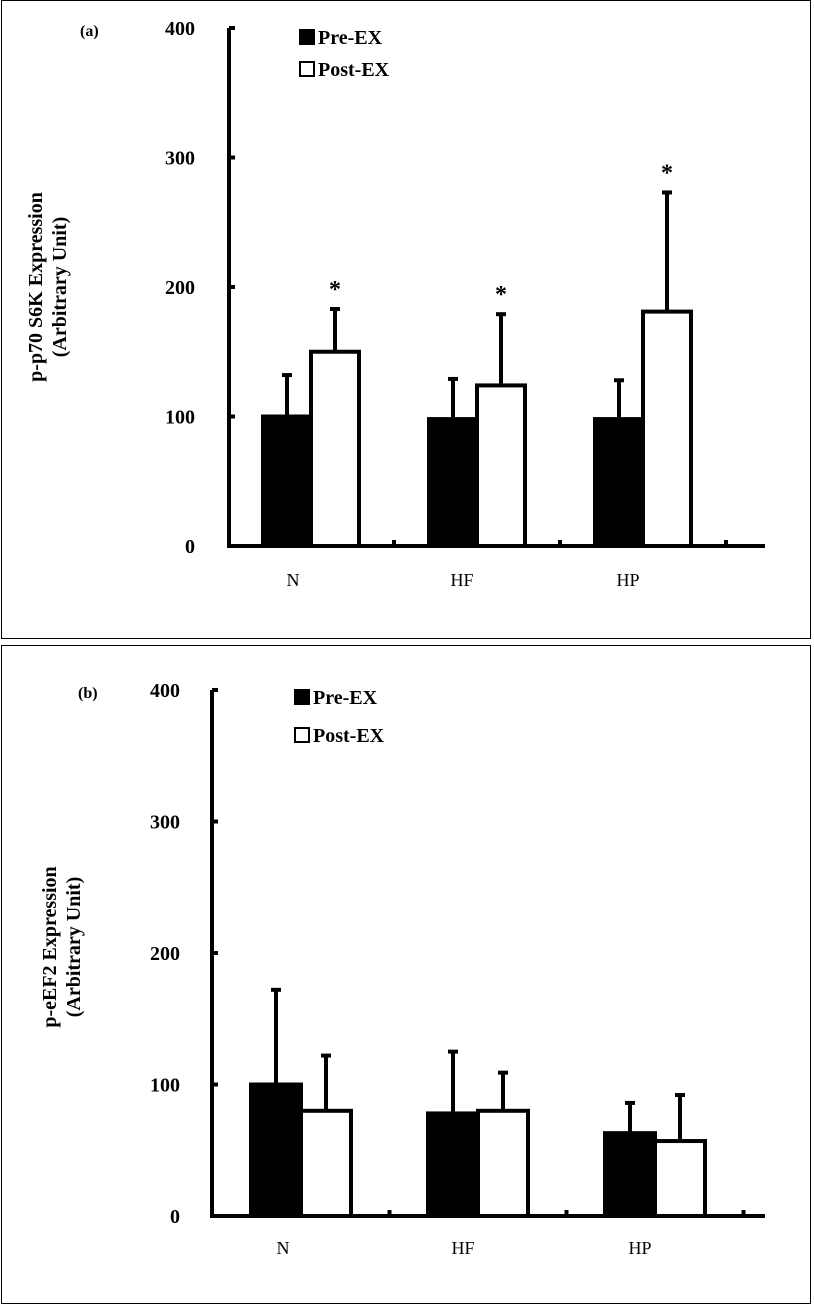 The image size is (814, 1305). Describe the element at coordinates (48, 287) in the screenshot. I see `y-axis-label: p-p70 S6K Expression (Arbitrary Unit)` at that location.